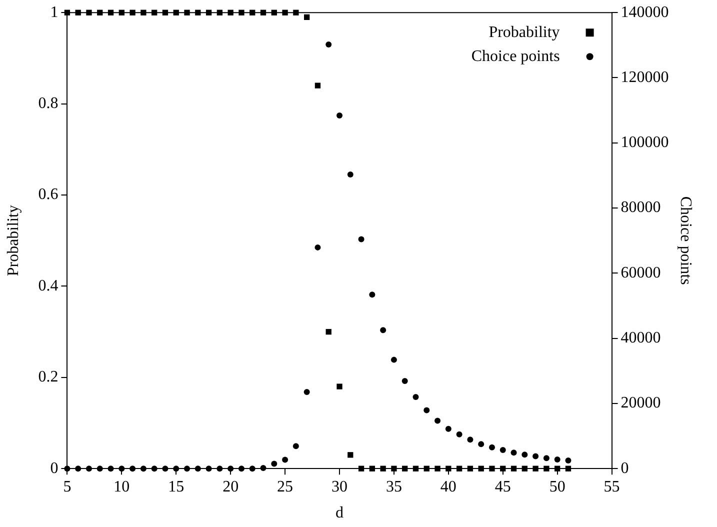 This screenshot has width=717, height=527. What do you see at coordinates (394, 487) in the screenshot?
I see `x-tick-label: 35` at bounding box center [394, 487].